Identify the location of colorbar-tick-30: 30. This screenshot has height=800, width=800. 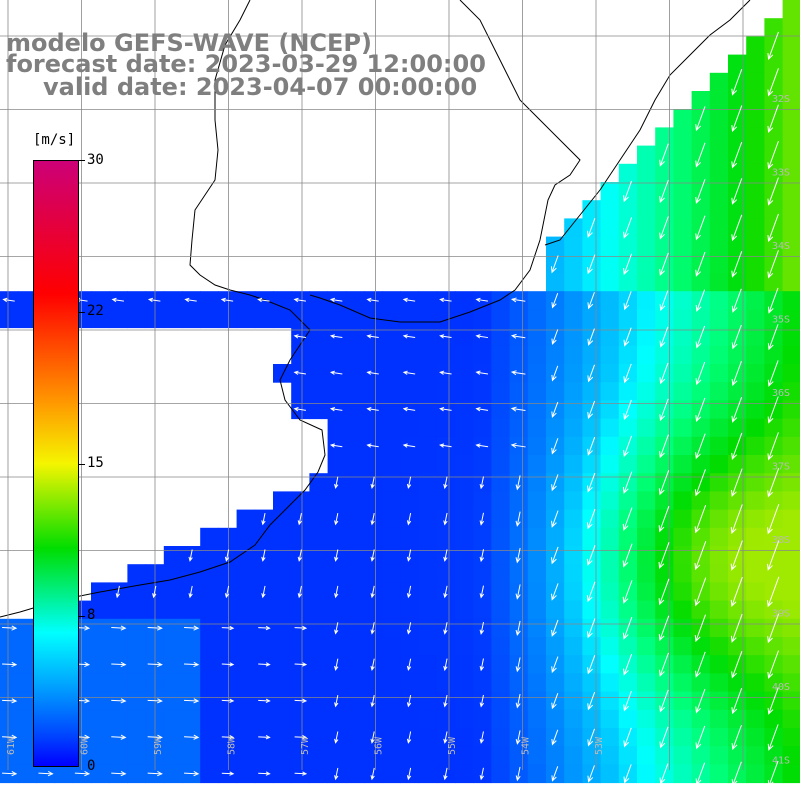
(95, 160).